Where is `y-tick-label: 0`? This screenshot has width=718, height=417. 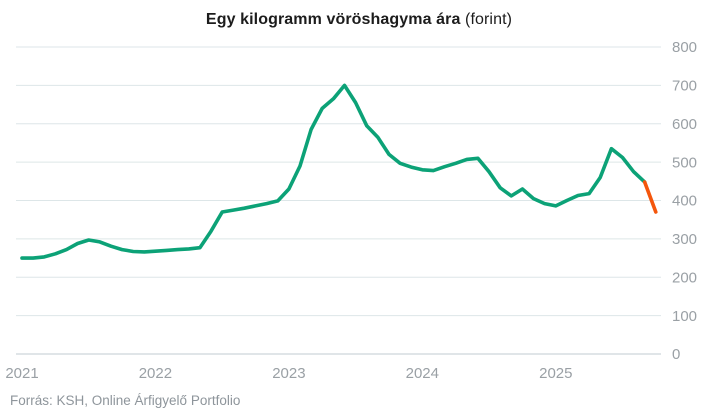 y-tick-label: 0 is located at coordinates (676, 354).